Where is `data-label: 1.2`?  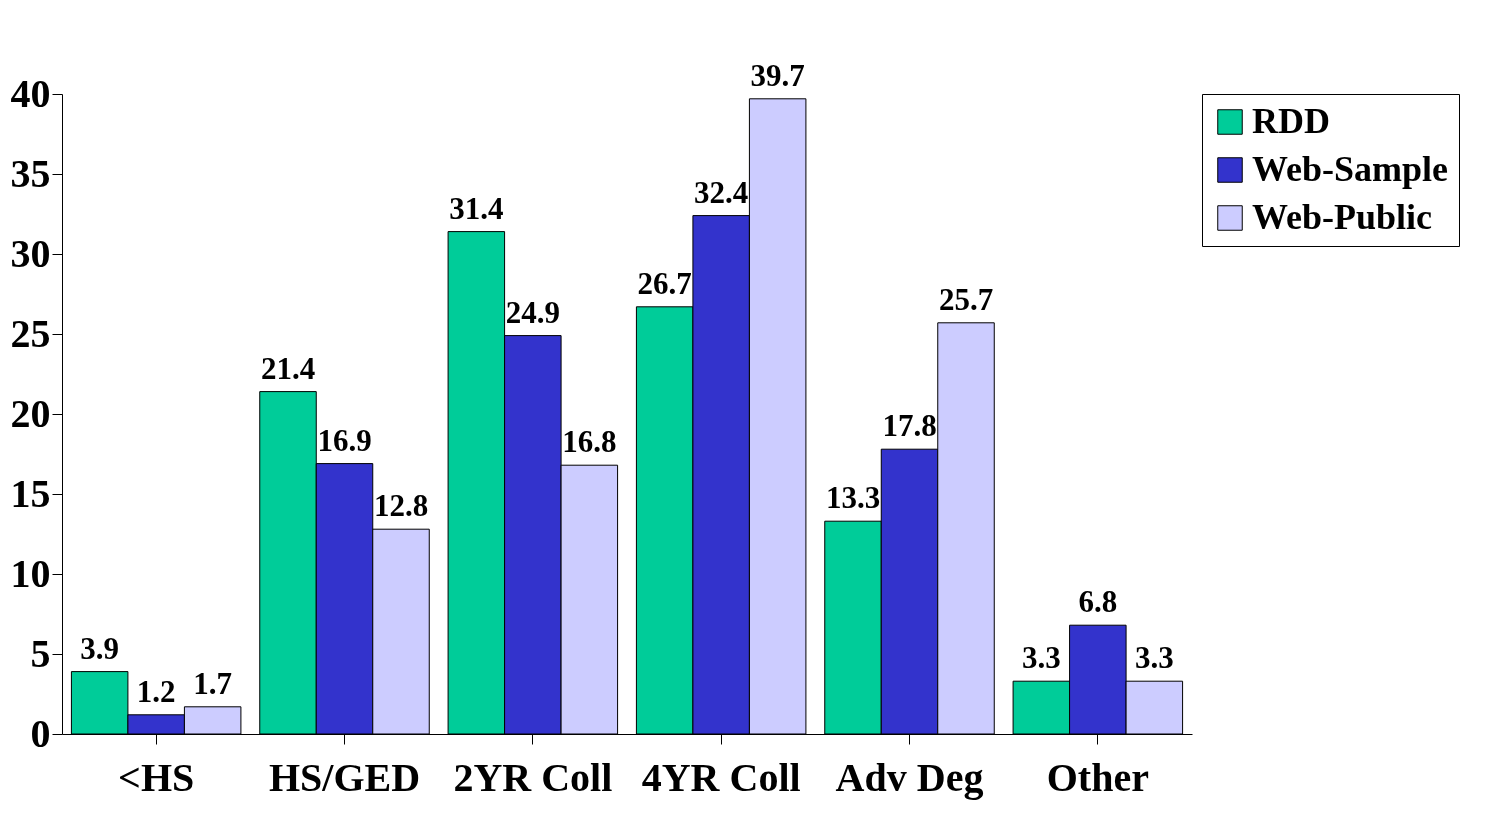
data-label: 1.2 is located at coordinates (156, 691).